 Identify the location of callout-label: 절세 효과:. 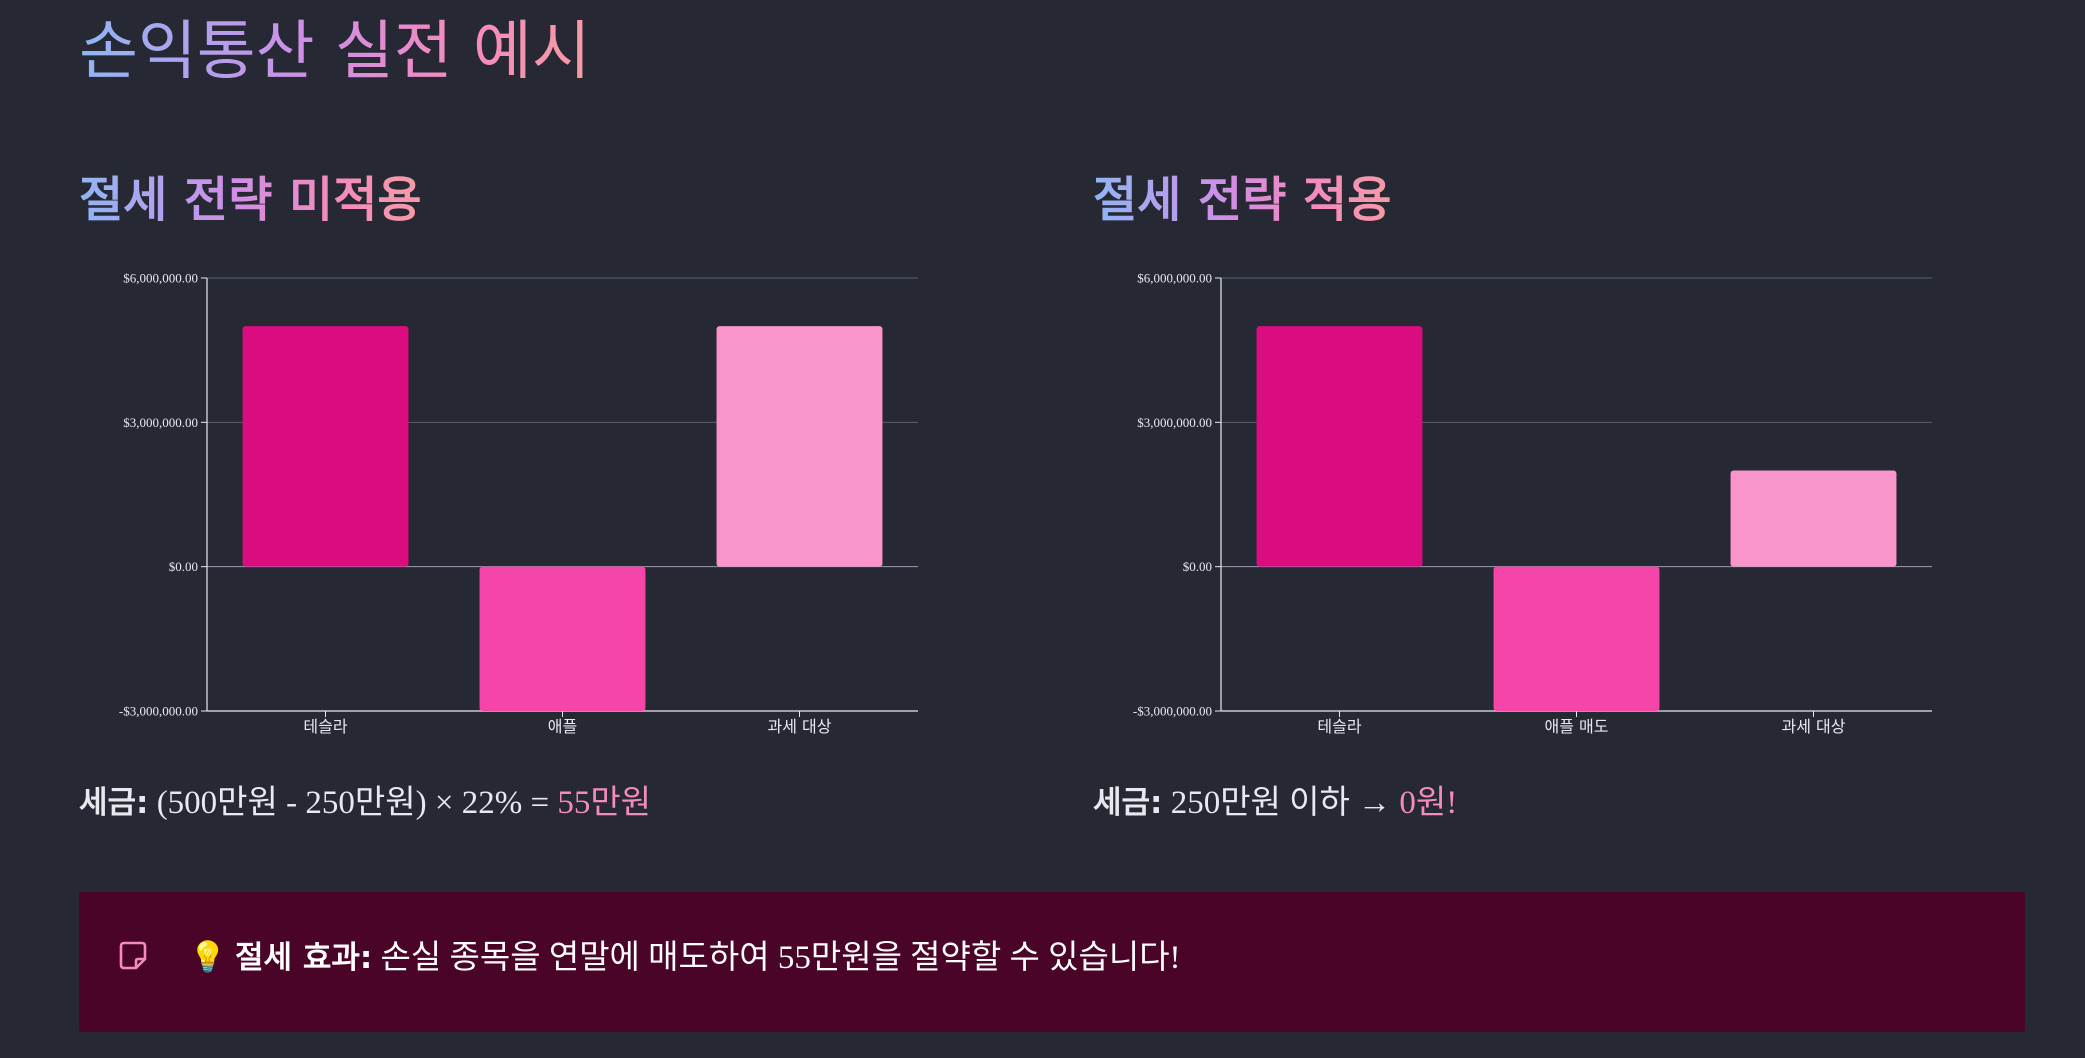
(304, 958).